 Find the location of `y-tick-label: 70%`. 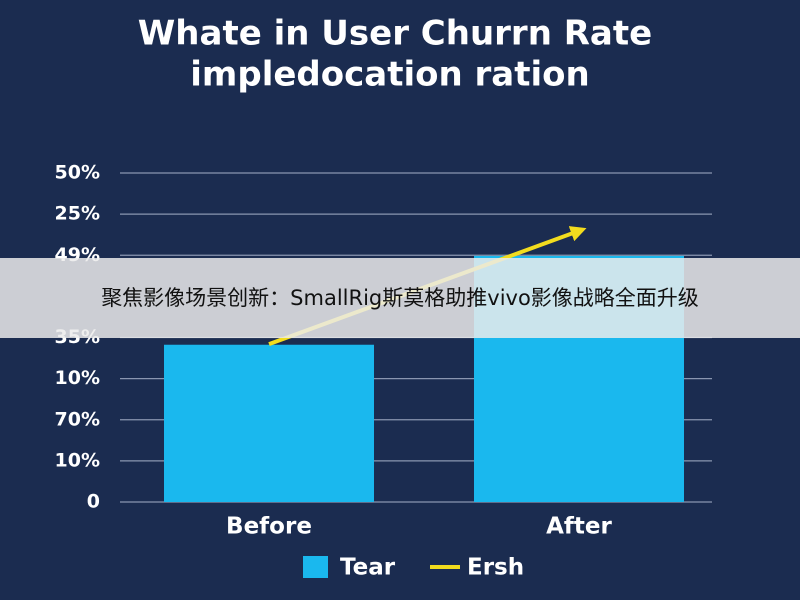

y-tick-label: 70% is located at coordinates (77, 419).